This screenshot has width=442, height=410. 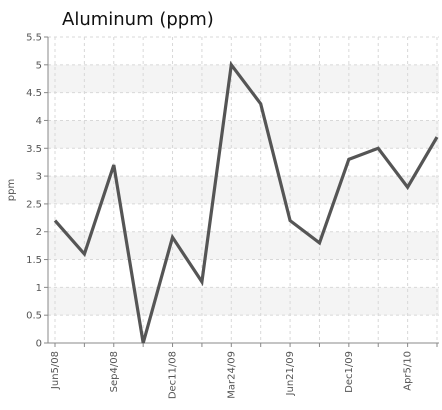 I want to click on x-tick-label: Apr5/10, so click(x=408, y=371).